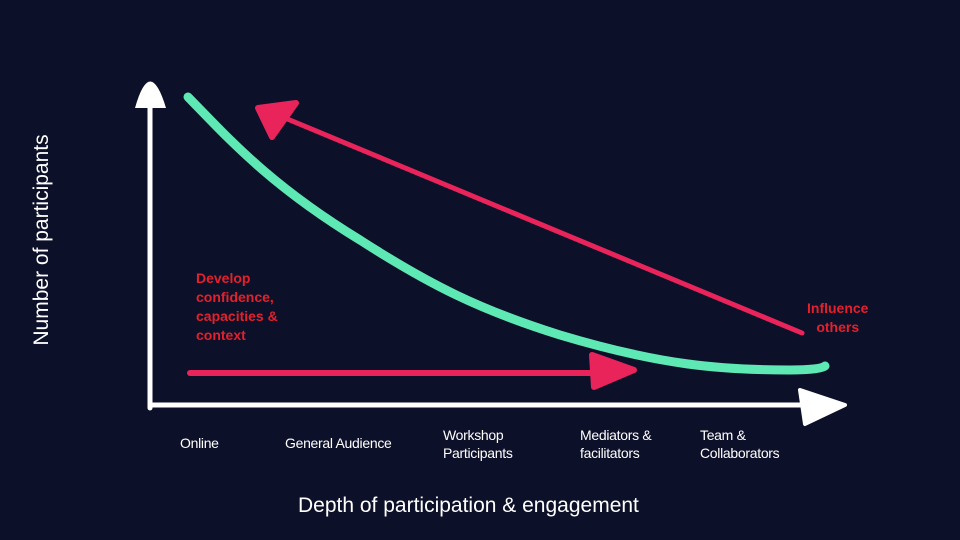 The width and height of the screenshot is (960, 540). I want to click on influence-arrowhead-icon, so click(277, 120).